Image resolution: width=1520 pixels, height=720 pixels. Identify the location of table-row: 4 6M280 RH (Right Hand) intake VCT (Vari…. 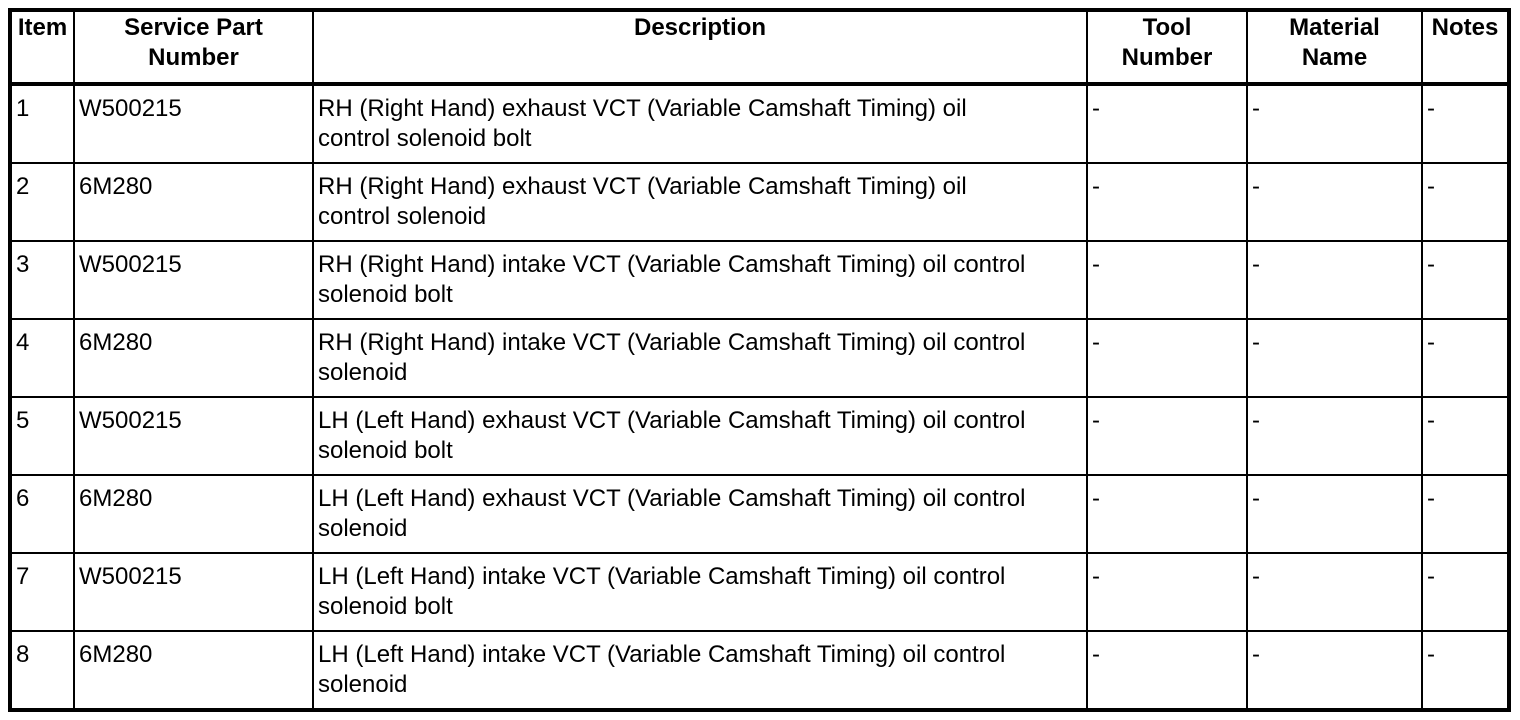
(759, 358).